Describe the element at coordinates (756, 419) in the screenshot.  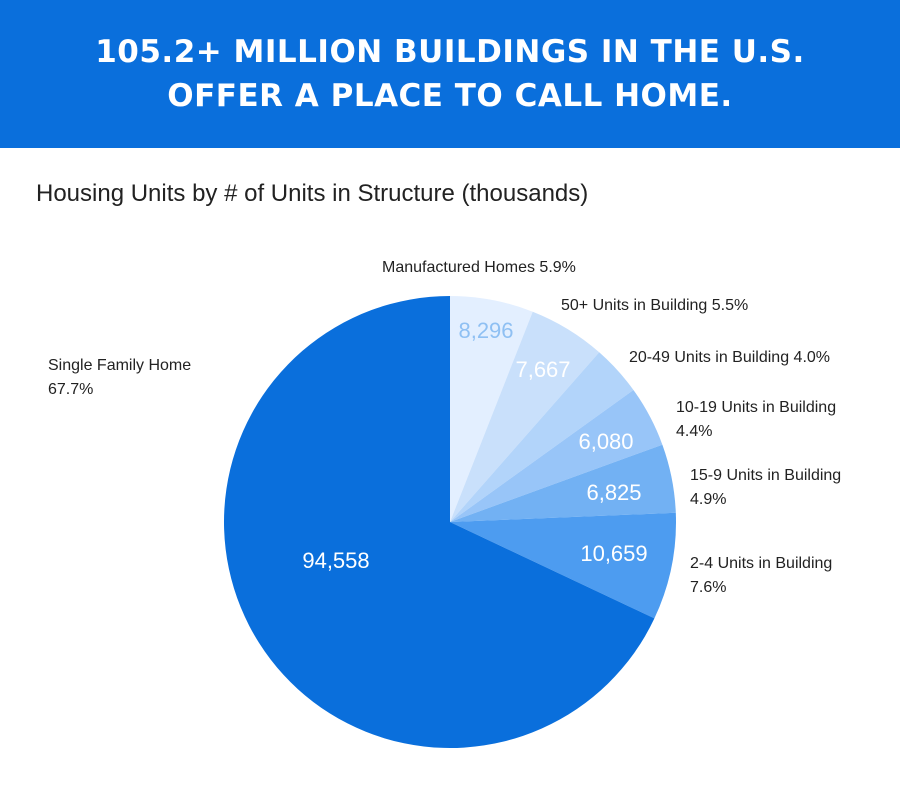
I see `slice-label-10-19-units: 10-19 Units in Building 4.4%` at that location.